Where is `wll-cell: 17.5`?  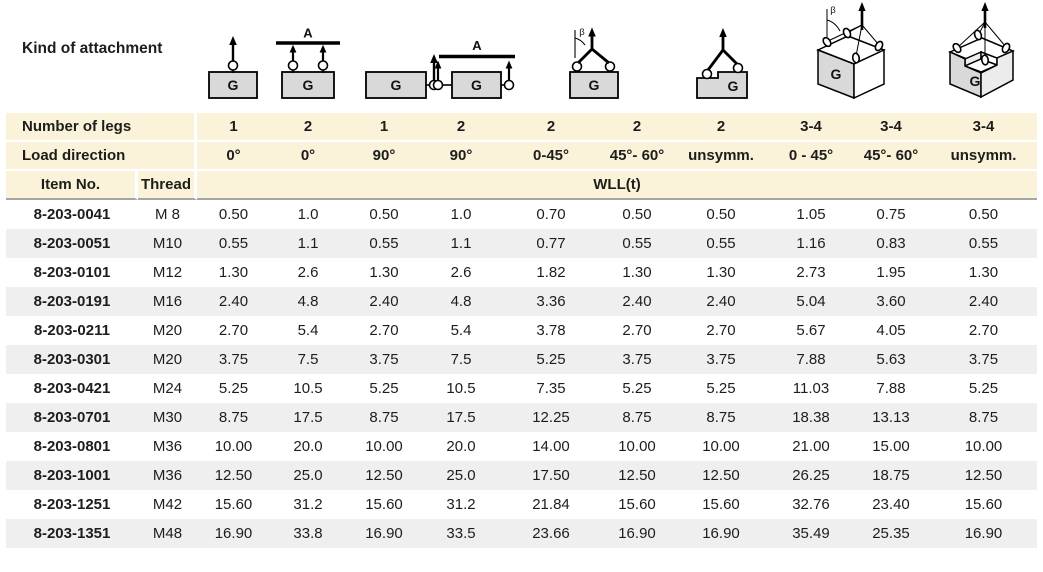
wll-cell: 17.5 is located at coordinates (461, 417).